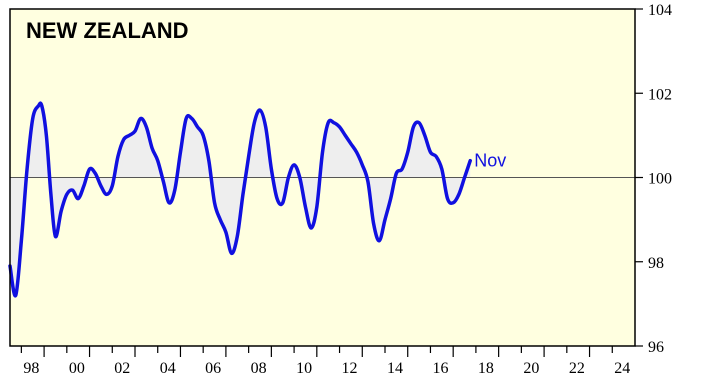 The width and height of the screenshot is (706, 379). What do you see at coordinates (77, 368) in the screenshot?
I see `x-tick-label-00: 00` at bounding box center [77, 368].